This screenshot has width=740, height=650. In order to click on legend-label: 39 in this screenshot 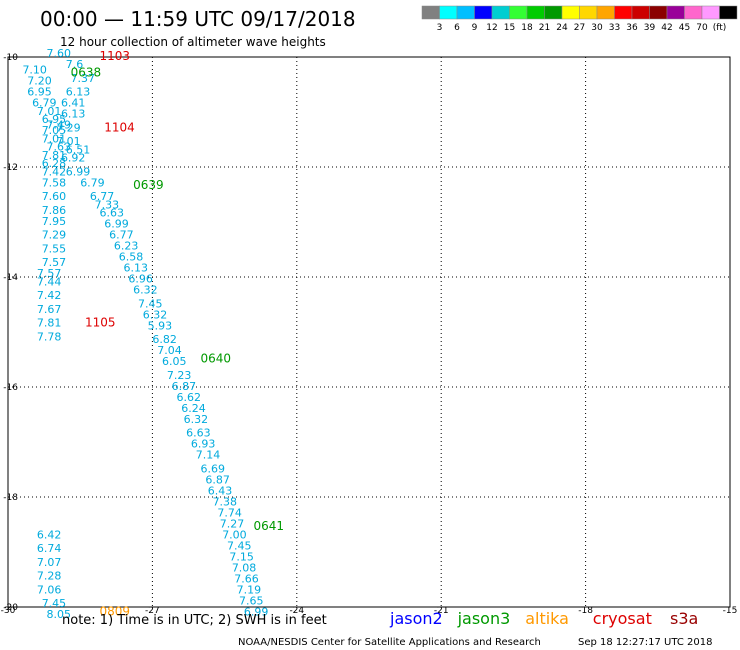, I will do `click(650, 28)`.